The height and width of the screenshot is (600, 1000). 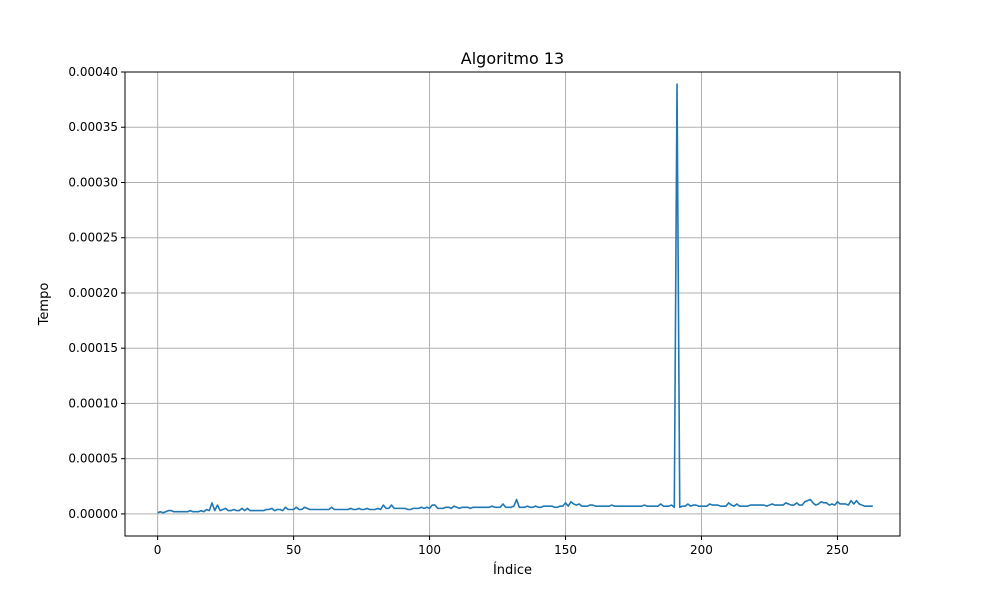 What do you see at coordinates (93, 403) in the screenshot?
I see `y-tick-label: 0.00010` at bounding box center [93, 403].